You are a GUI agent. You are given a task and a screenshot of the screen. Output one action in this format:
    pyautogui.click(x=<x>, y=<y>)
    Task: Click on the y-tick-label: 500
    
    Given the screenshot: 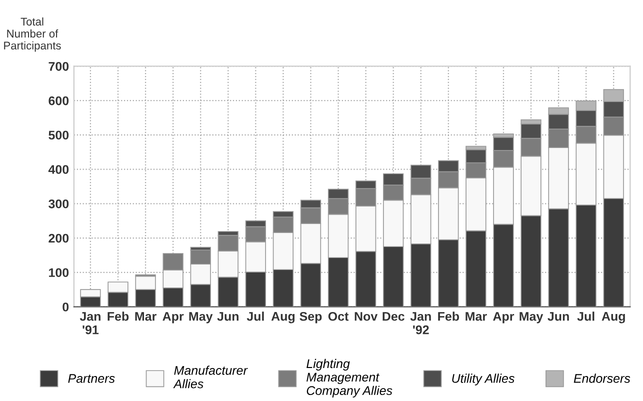 What is the action you would take?
    pyautogui.click(x=58, y=135)
    